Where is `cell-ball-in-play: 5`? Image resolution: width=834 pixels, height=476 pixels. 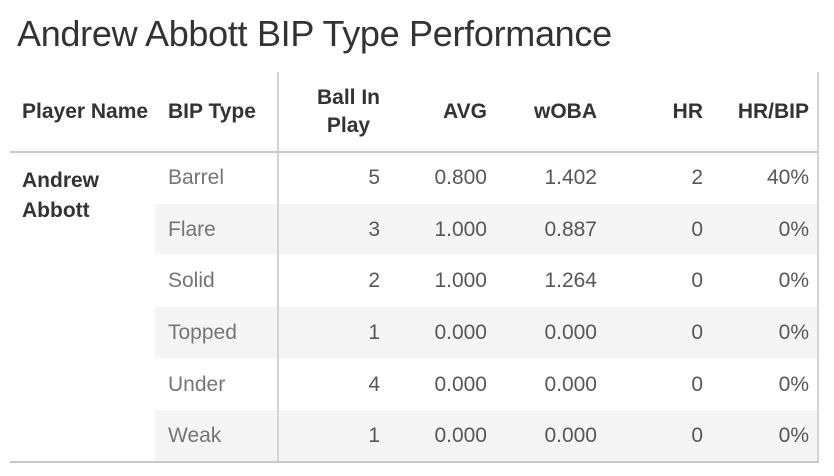 cell-ball-in-play: 5 is located at coordinates (334, 178).